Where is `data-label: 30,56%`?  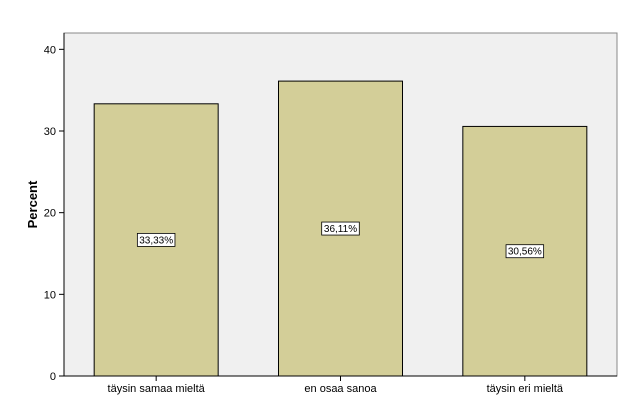 data-label: 30,56% is located at coordinates (525, 252).